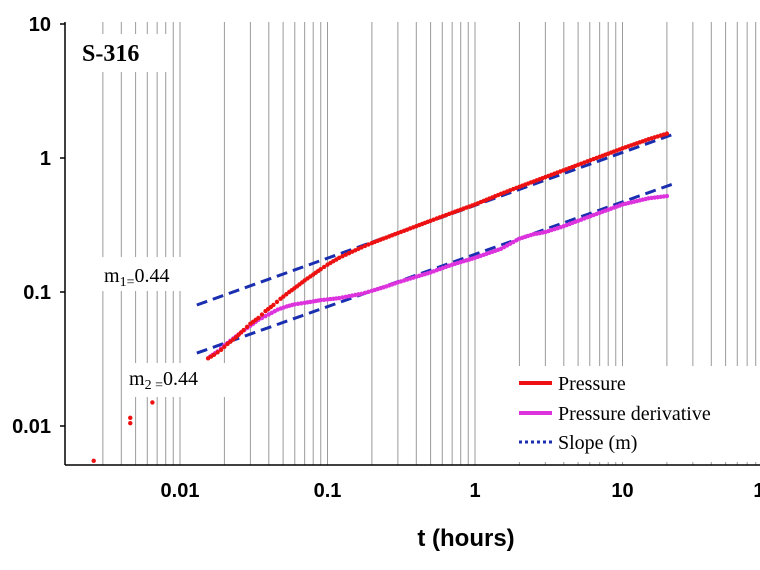 Image resolution: width=760 pixels, height=570 pixels. What do you see at coordinates (38, 226) in the screenshot?
I see `y-tick-labels: 10 1 0.1 0.01` at bounding box center [38, 226].